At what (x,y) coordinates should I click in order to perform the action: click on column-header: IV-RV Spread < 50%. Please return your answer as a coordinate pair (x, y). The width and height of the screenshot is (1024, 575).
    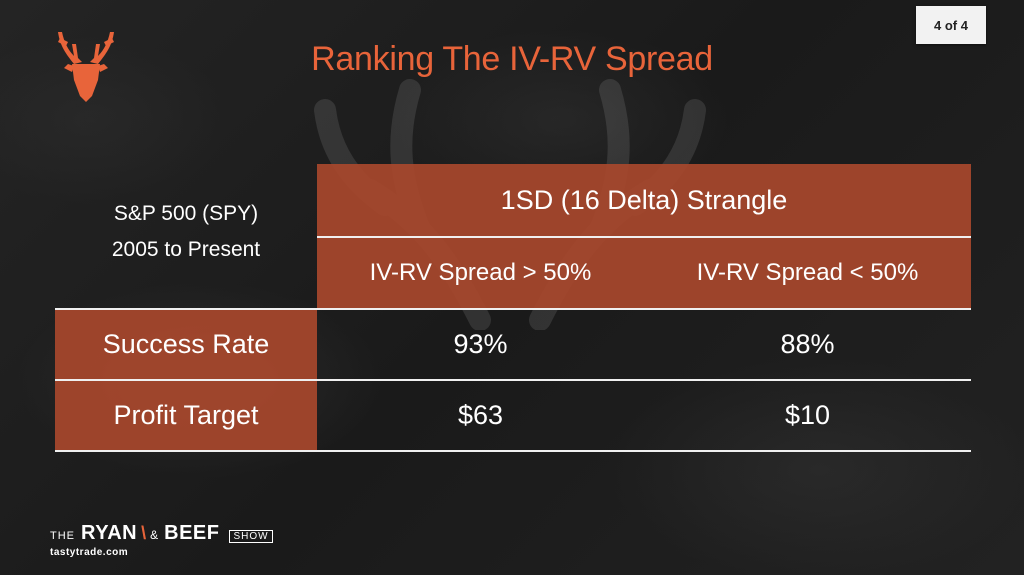
    Looking at the image, I should click on (807, 273).